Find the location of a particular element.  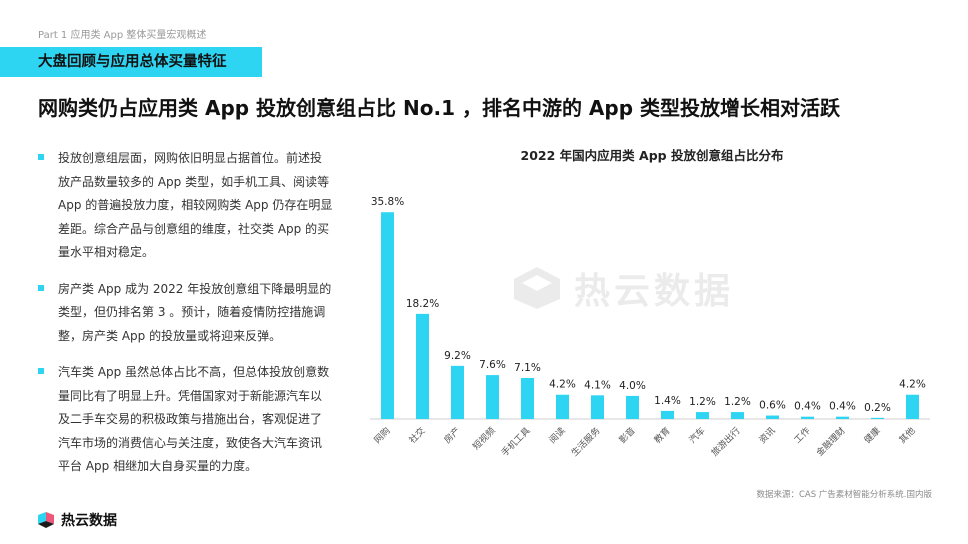

data-label-11: 0.6% is located at coordinates (772, 406).